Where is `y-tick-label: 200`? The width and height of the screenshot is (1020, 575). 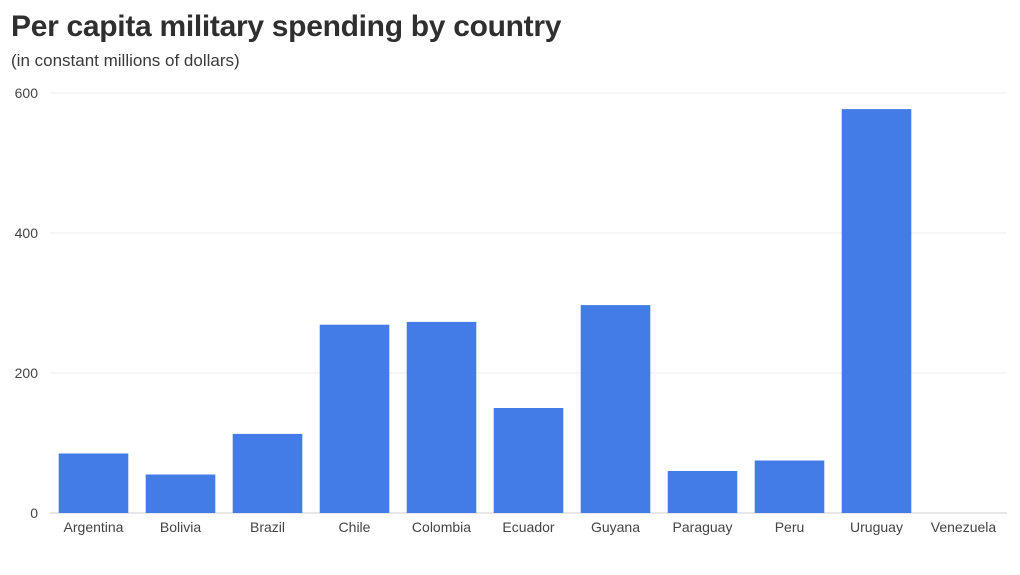 y-tick-label: 200 is located at coordinates (27, 373).